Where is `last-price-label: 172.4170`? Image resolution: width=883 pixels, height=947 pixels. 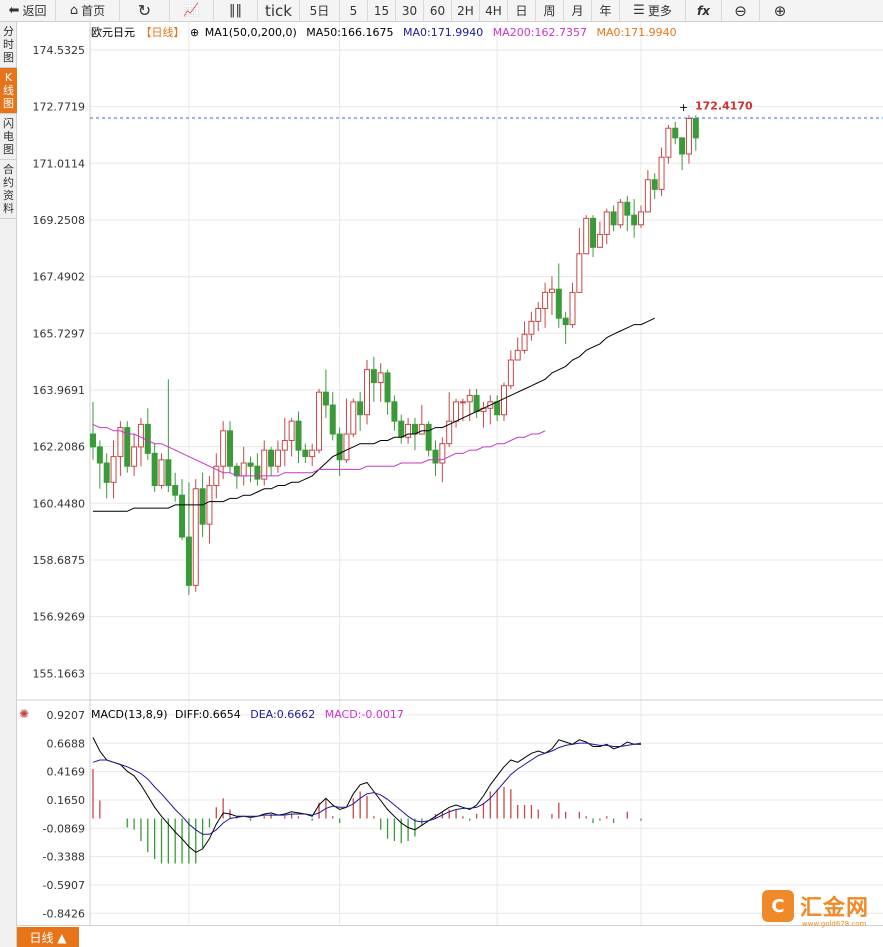 last-price-label: 172.4170 is located at coordinates (724, 105).